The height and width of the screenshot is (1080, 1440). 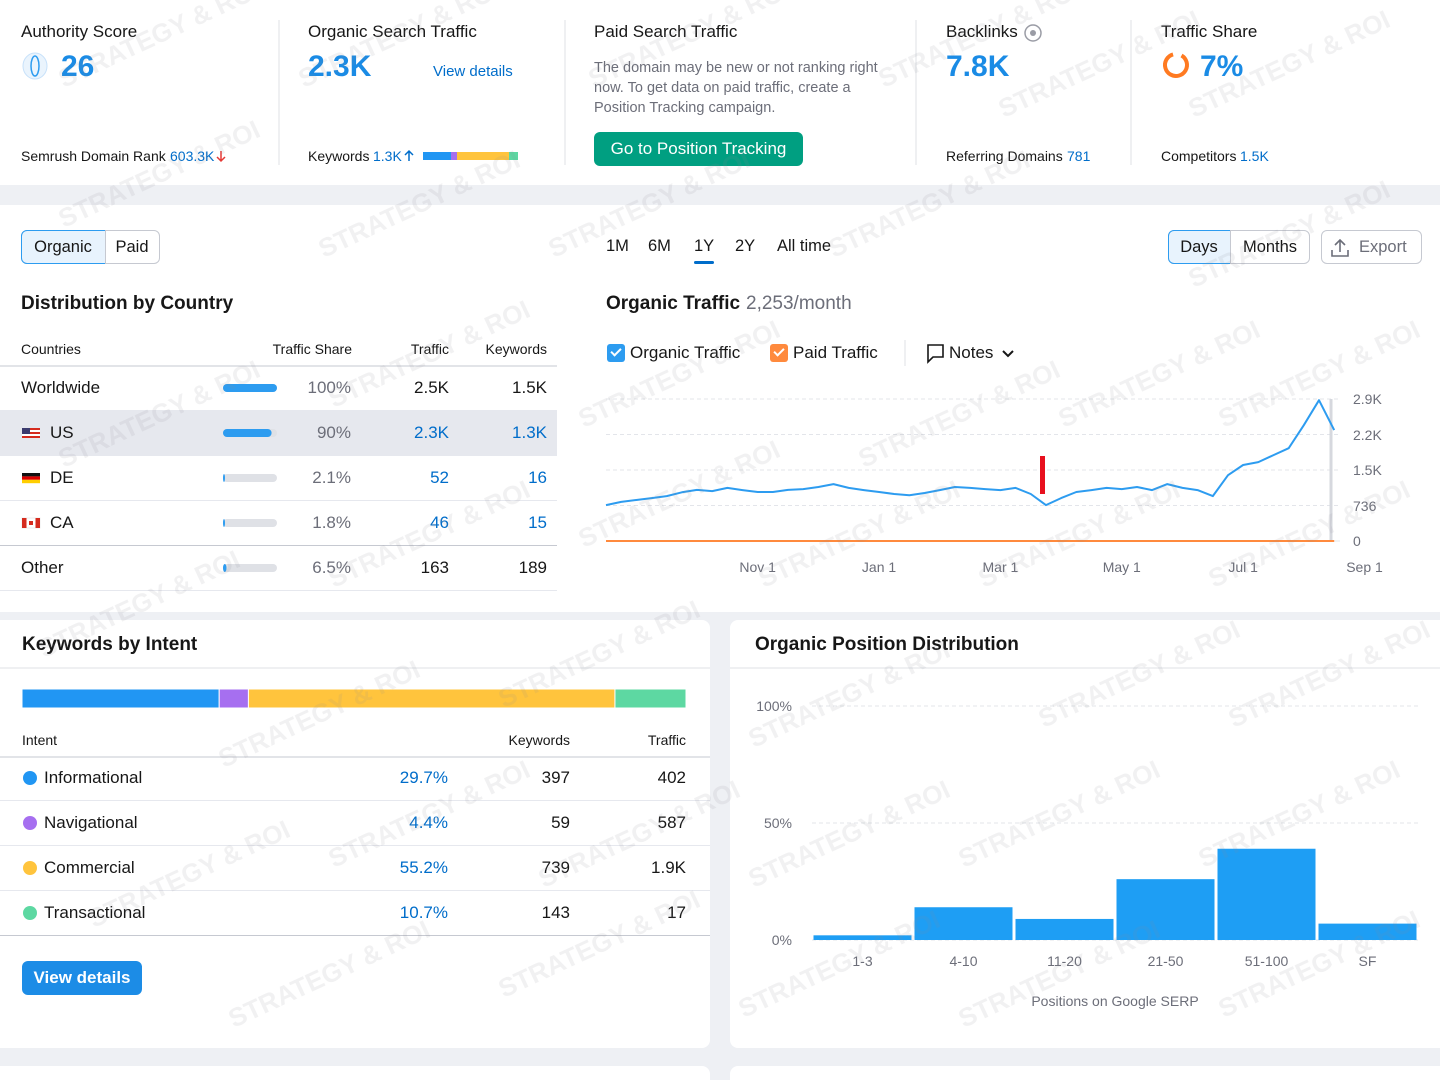 I want to click on traffic-value: 46, so click(x=439, y=522).